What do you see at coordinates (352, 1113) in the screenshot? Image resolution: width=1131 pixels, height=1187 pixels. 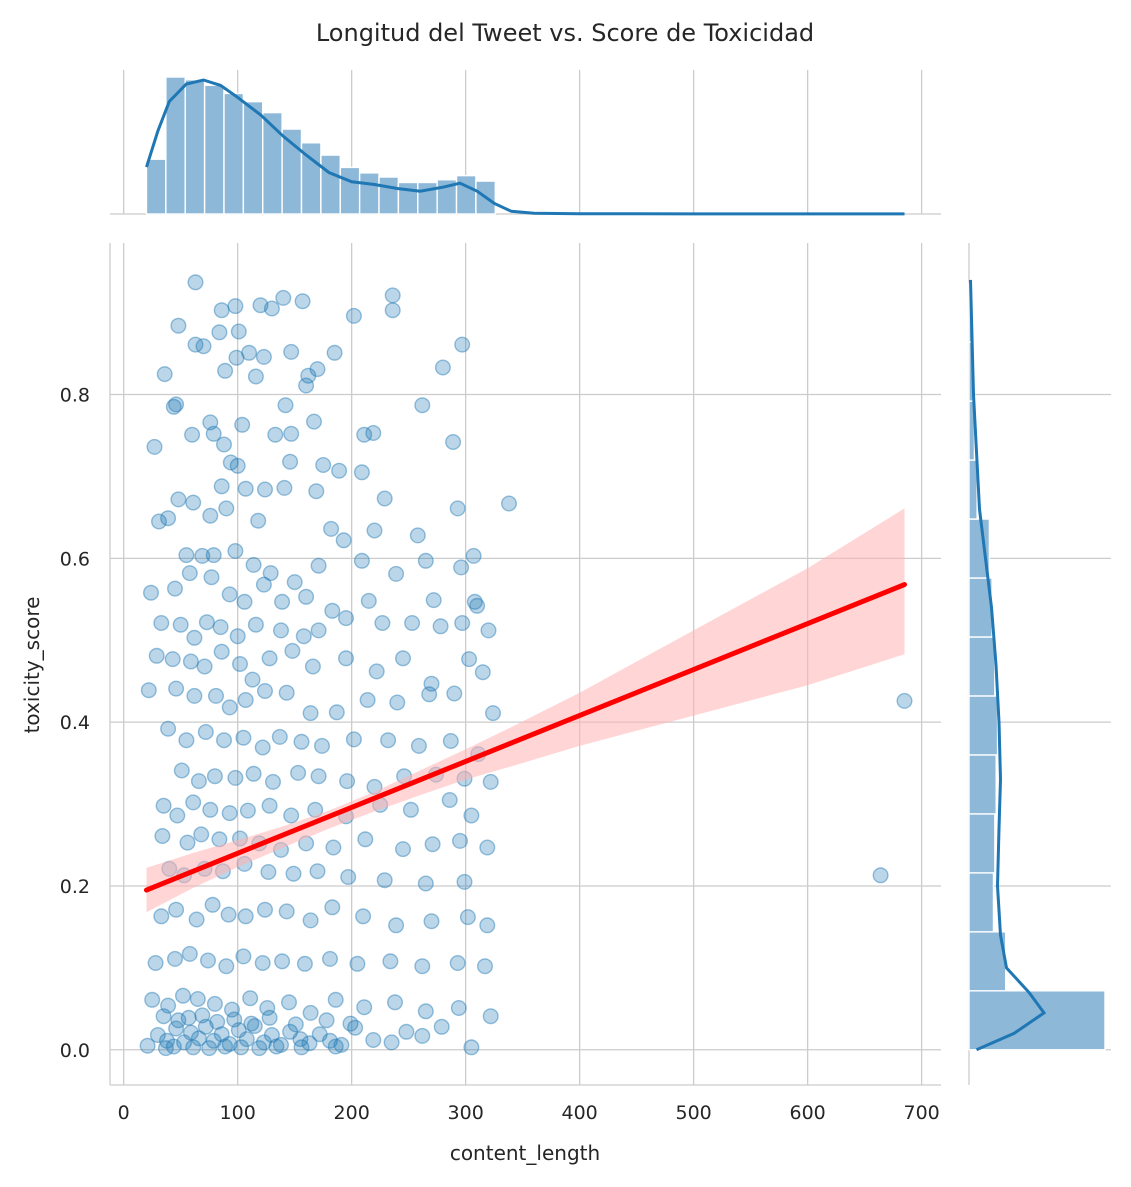 I see `x-tick-label: 200` at bounding box center [352, 1113].